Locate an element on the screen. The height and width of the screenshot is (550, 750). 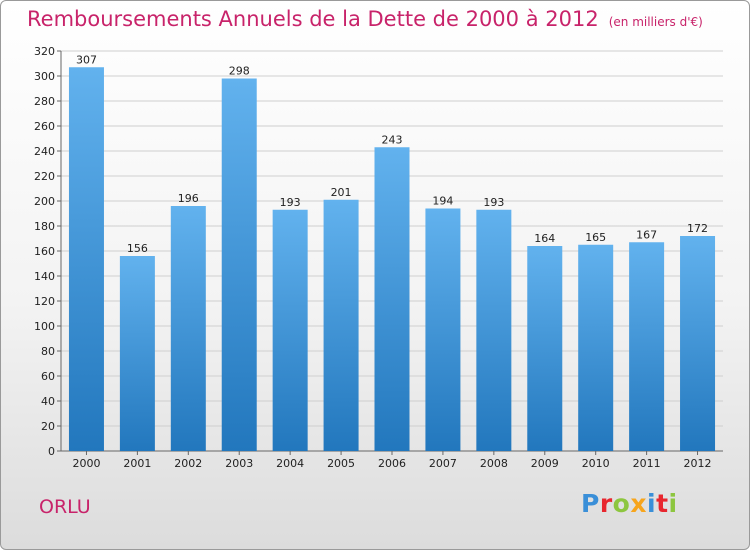
bar-2004 is located at coordinates (290, 330).